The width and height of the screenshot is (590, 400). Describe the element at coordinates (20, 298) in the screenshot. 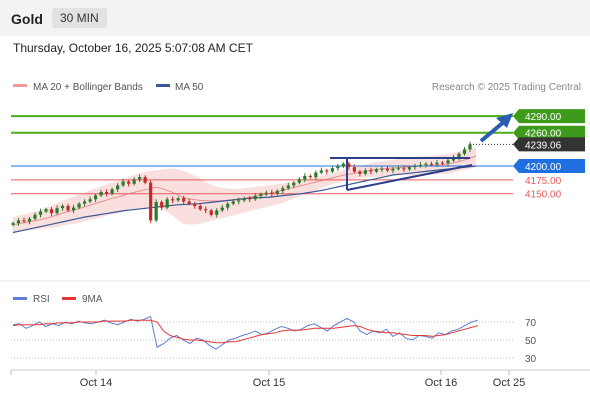

I see `rsi-legend-swatch` at that location.